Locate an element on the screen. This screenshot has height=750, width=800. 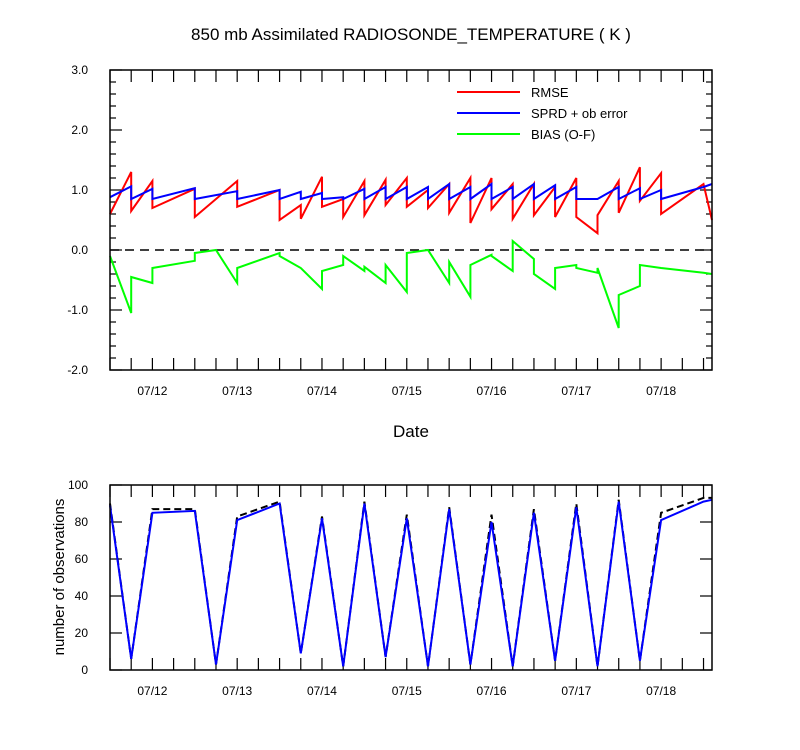
upper-x-tick-label: 07/12 is located at coordinates (152, 391).